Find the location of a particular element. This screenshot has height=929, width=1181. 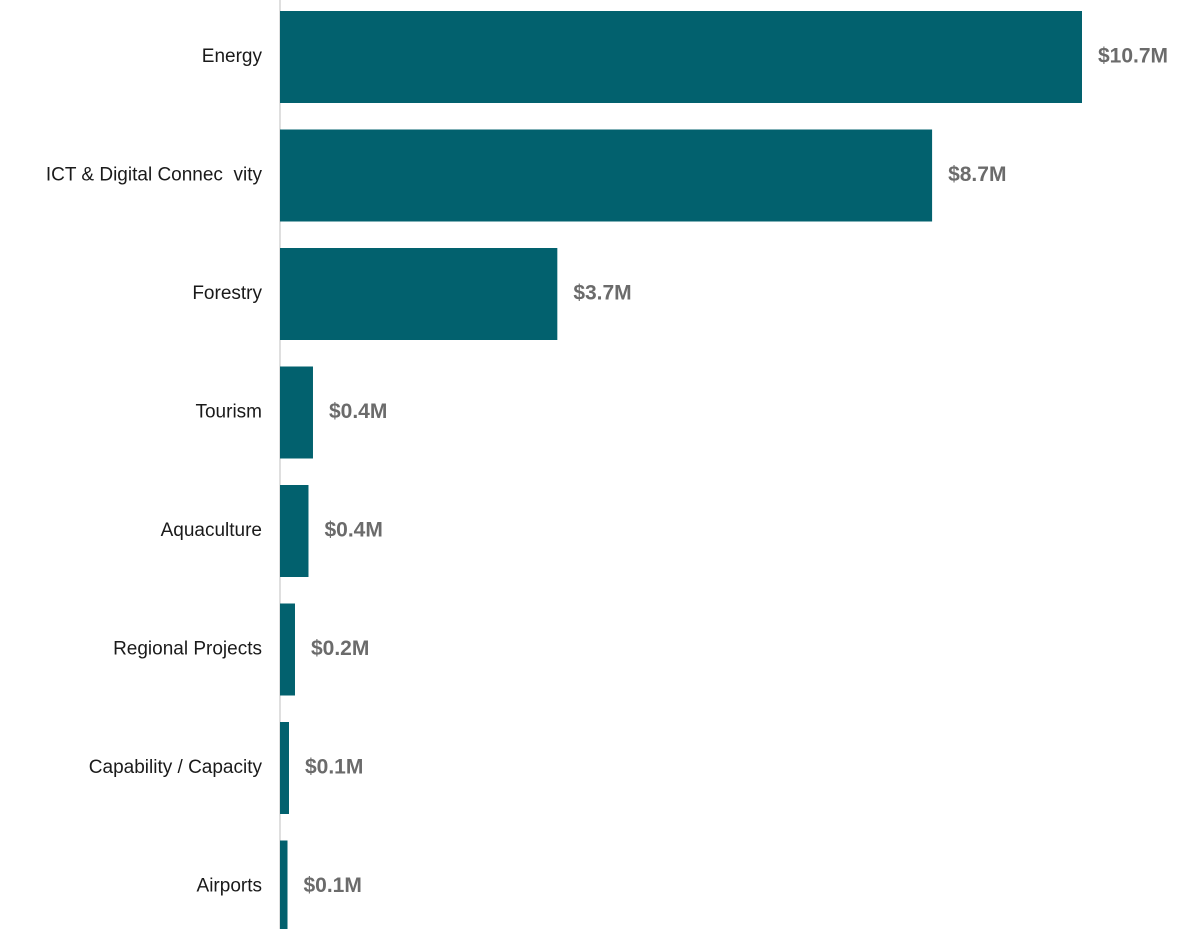

value-label: $10.7M is located at coordinates (1133, 56).